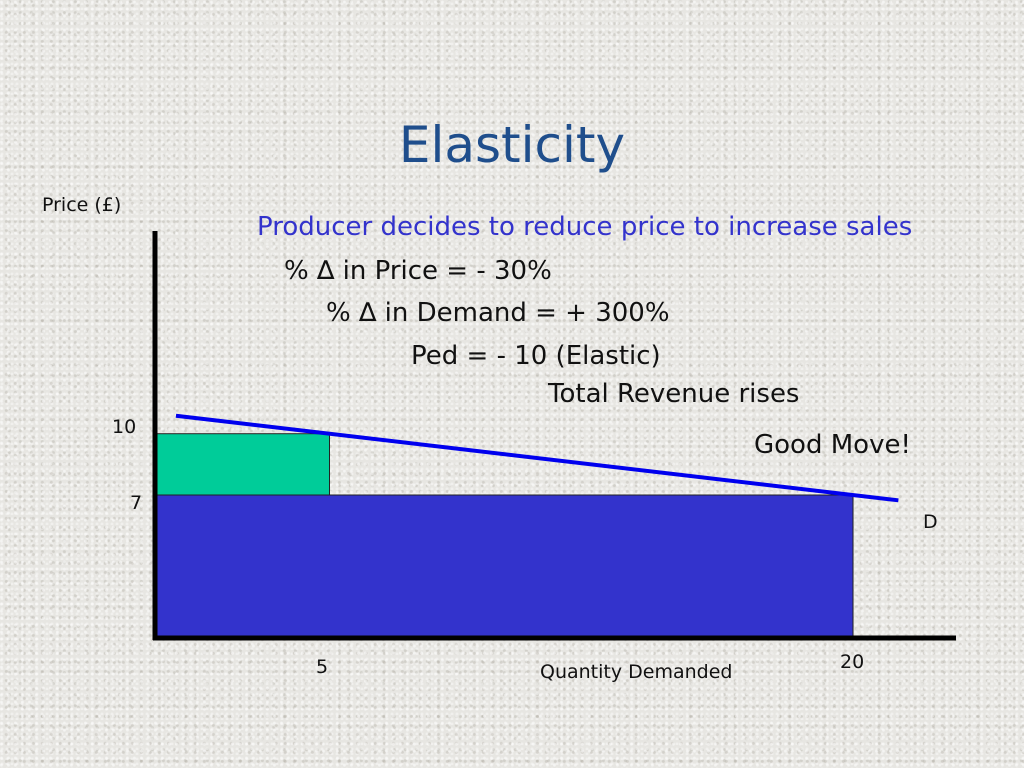 The image size is (1024, 768). Describe the element at coordinates (852, 662) in the screenshot. I see `x-tick-label: 20` at that location.